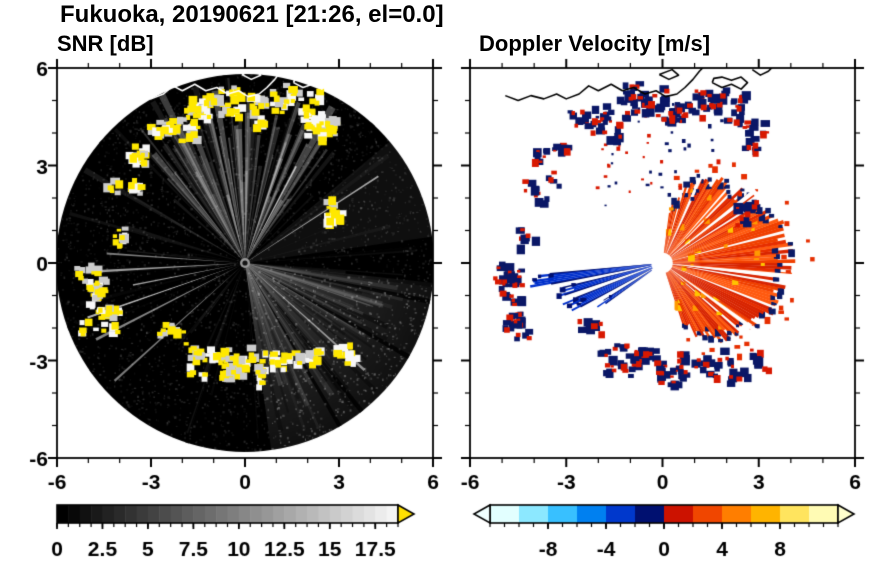  What do you see at coordinates (595, 43) in the screenshot?
I see `doppler-panel-title: Doppler Velocity [m/s]` at bounding box center [595, 43].